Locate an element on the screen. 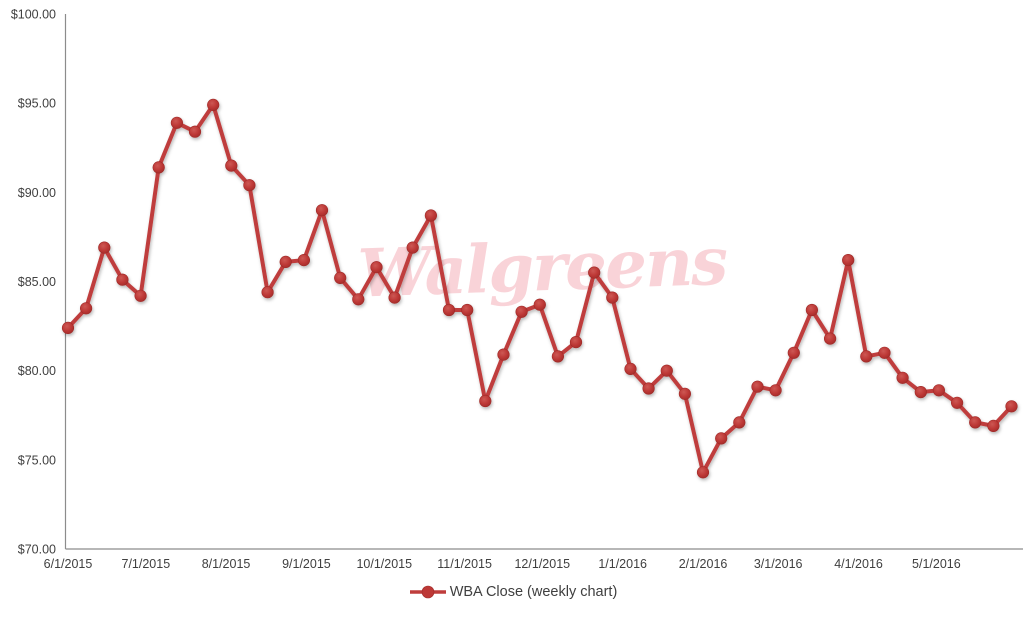  x-tick-label: 3/1/2016 is located at coordinates (778, 564).